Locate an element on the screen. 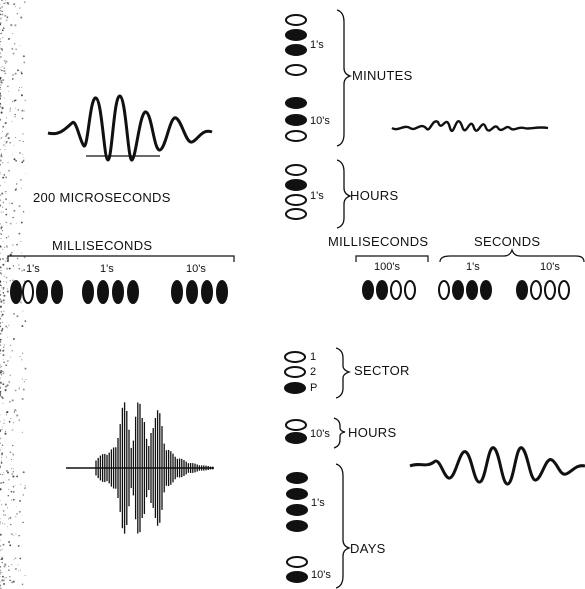 The image size is (585, 589). ms-code-row is located at coordinates (119, 292).